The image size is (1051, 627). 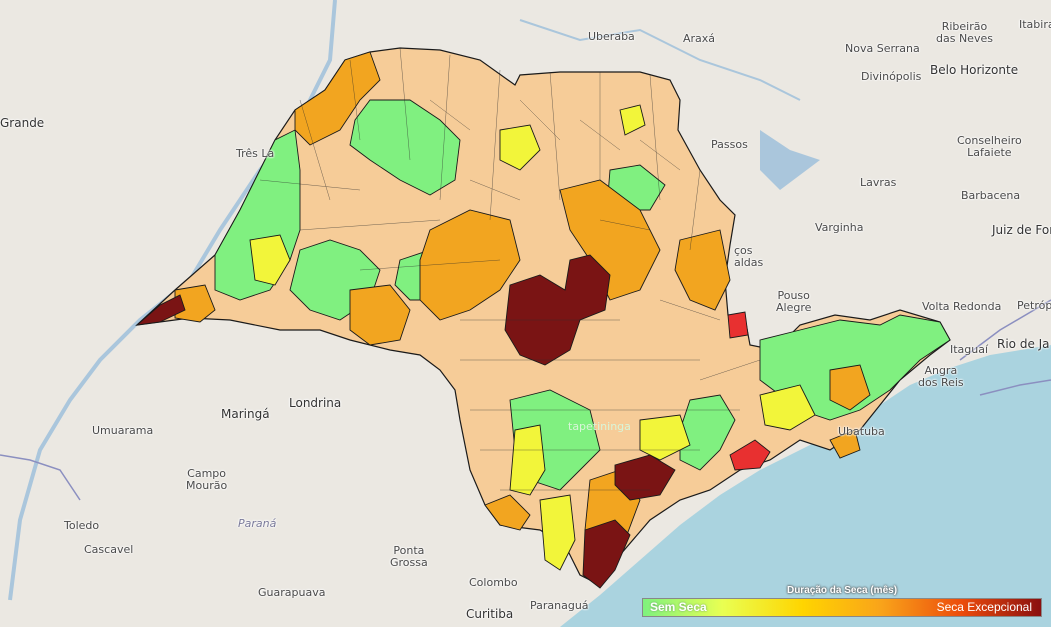 I want to click on label-rio-de-janeiro: Rio de Ja, so click(x=1023, y=344).